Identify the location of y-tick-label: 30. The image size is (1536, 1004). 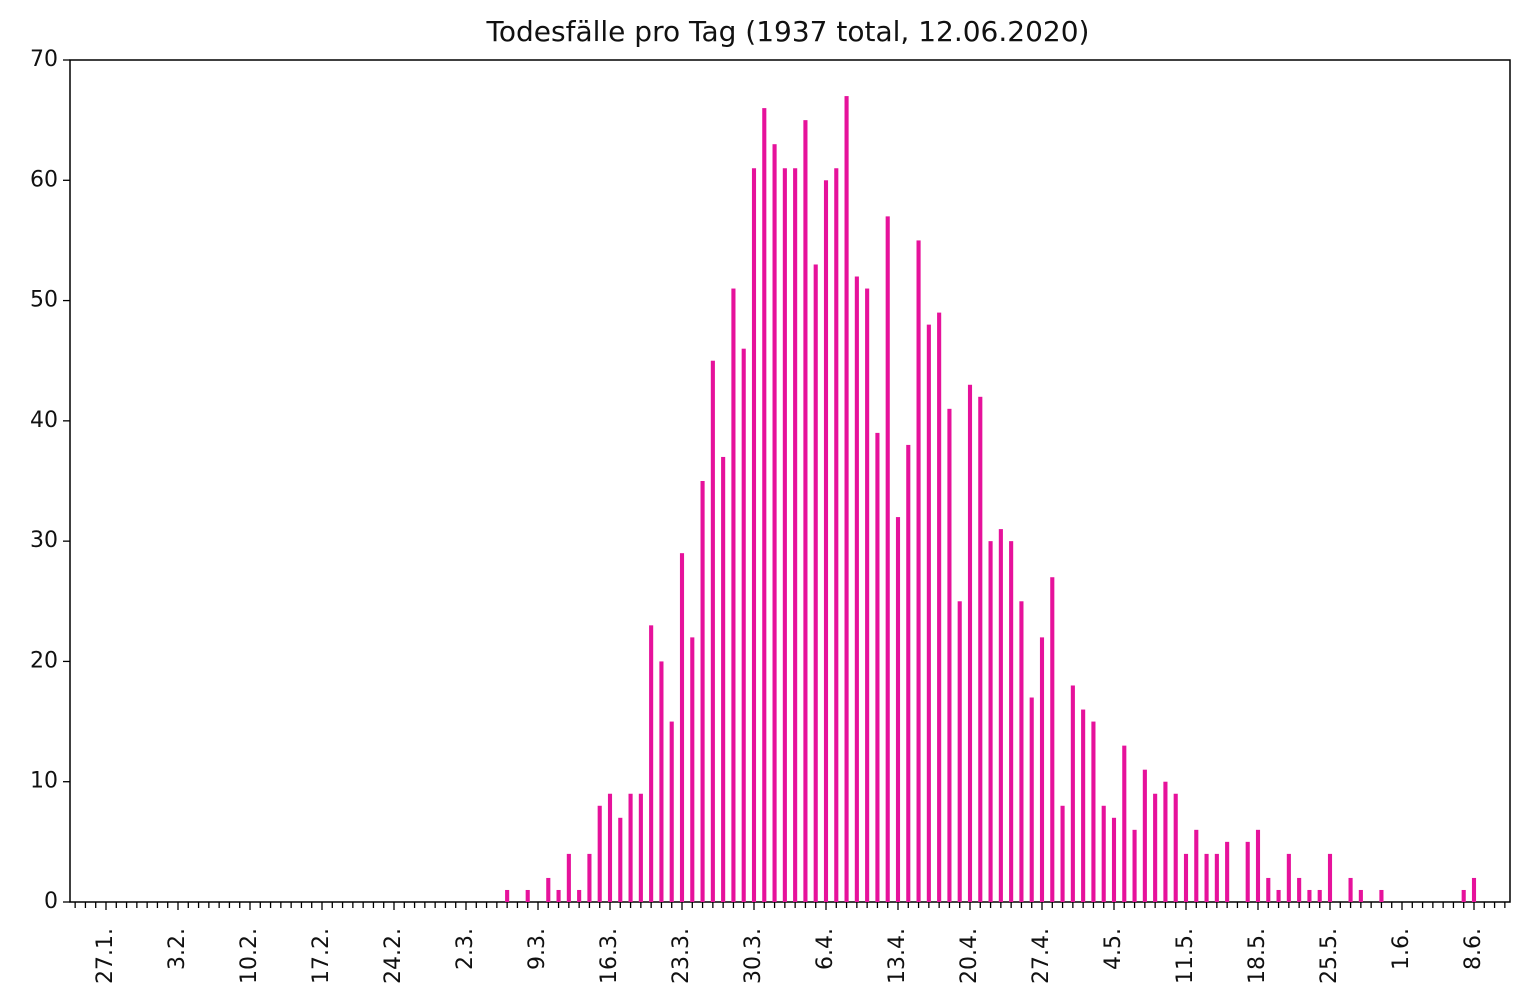
(44, 540).